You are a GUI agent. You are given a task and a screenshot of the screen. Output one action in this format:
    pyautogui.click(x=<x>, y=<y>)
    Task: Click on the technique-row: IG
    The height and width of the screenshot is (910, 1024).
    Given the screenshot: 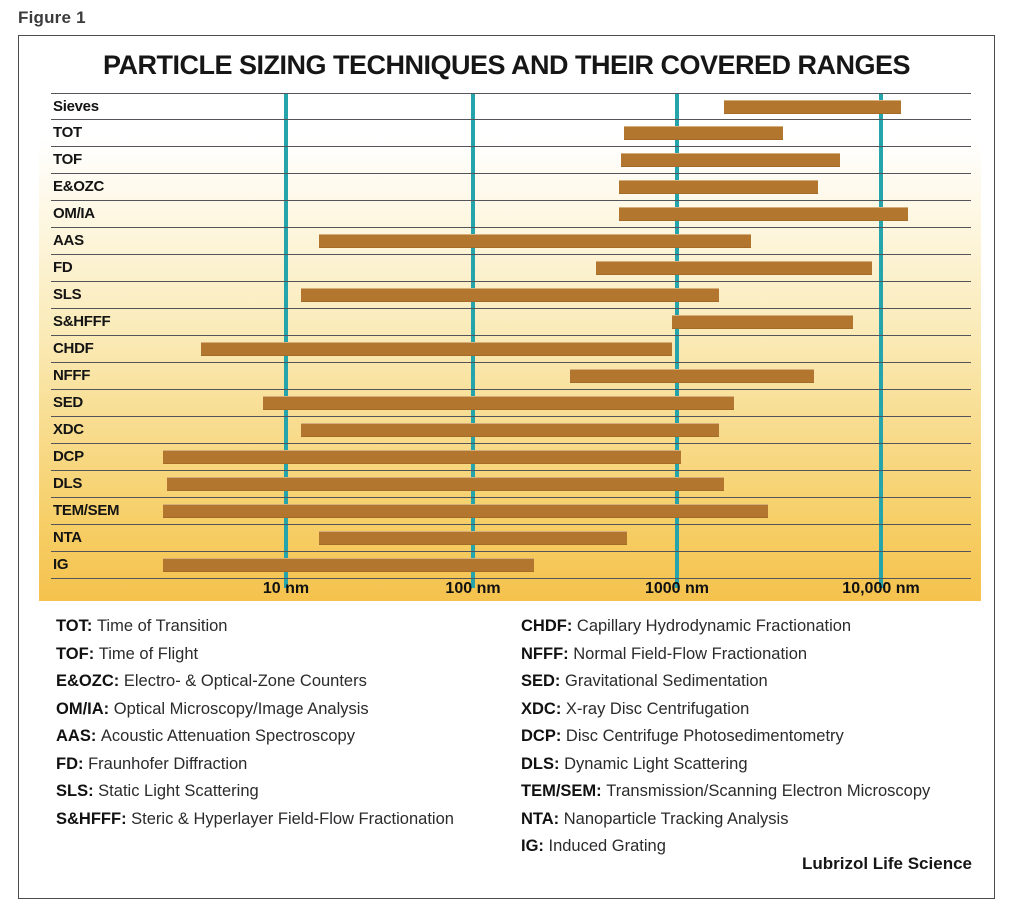 What is the action you would take?
    pyautogui.click(x=511, y=565)
    